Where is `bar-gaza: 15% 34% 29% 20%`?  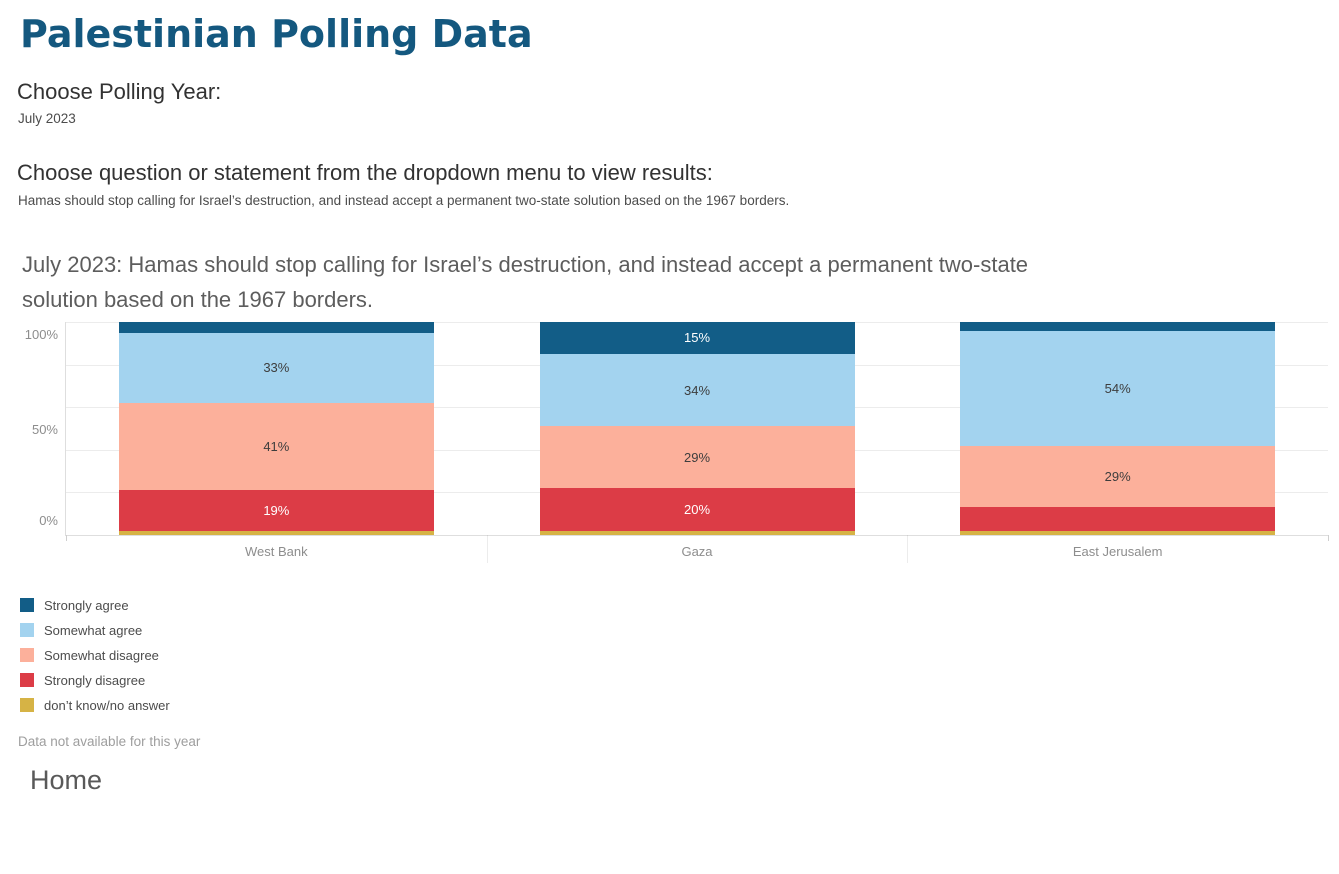
bar-gaza: 15% 34% 29% 20% is located at coordinates (697, 428).